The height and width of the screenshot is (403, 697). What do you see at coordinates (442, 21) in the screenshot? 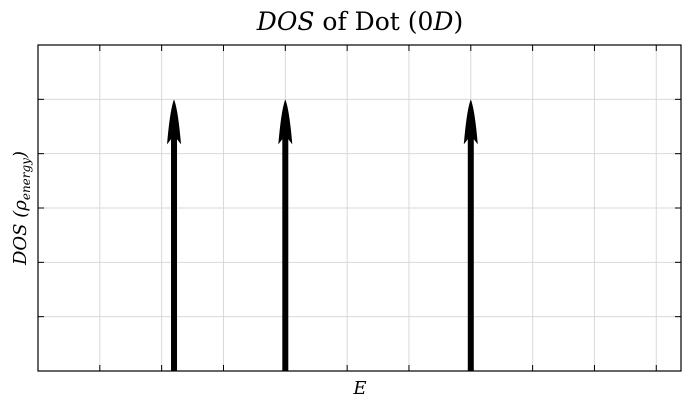
I see `title-d: D` at bounding box center [442, 21].